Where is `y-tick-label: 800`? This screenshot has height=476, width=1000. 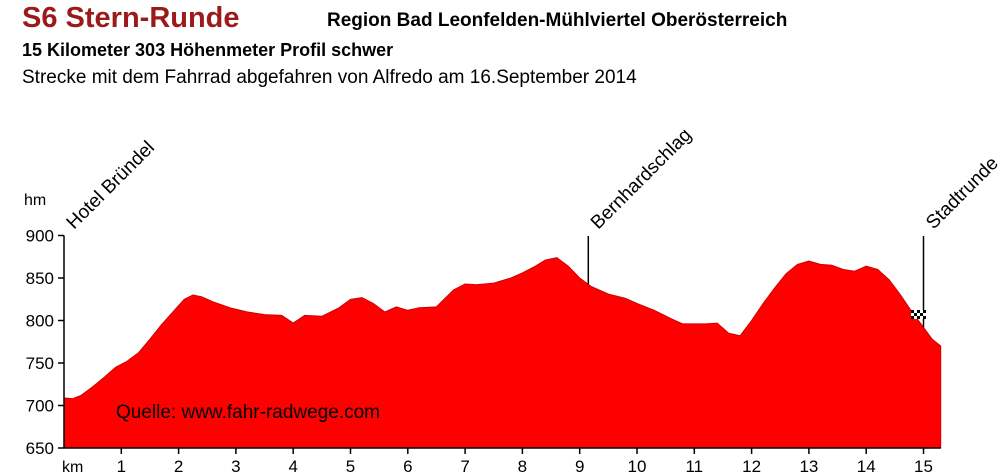
y-tick-label: 800 is located at coordinates (40, 321).